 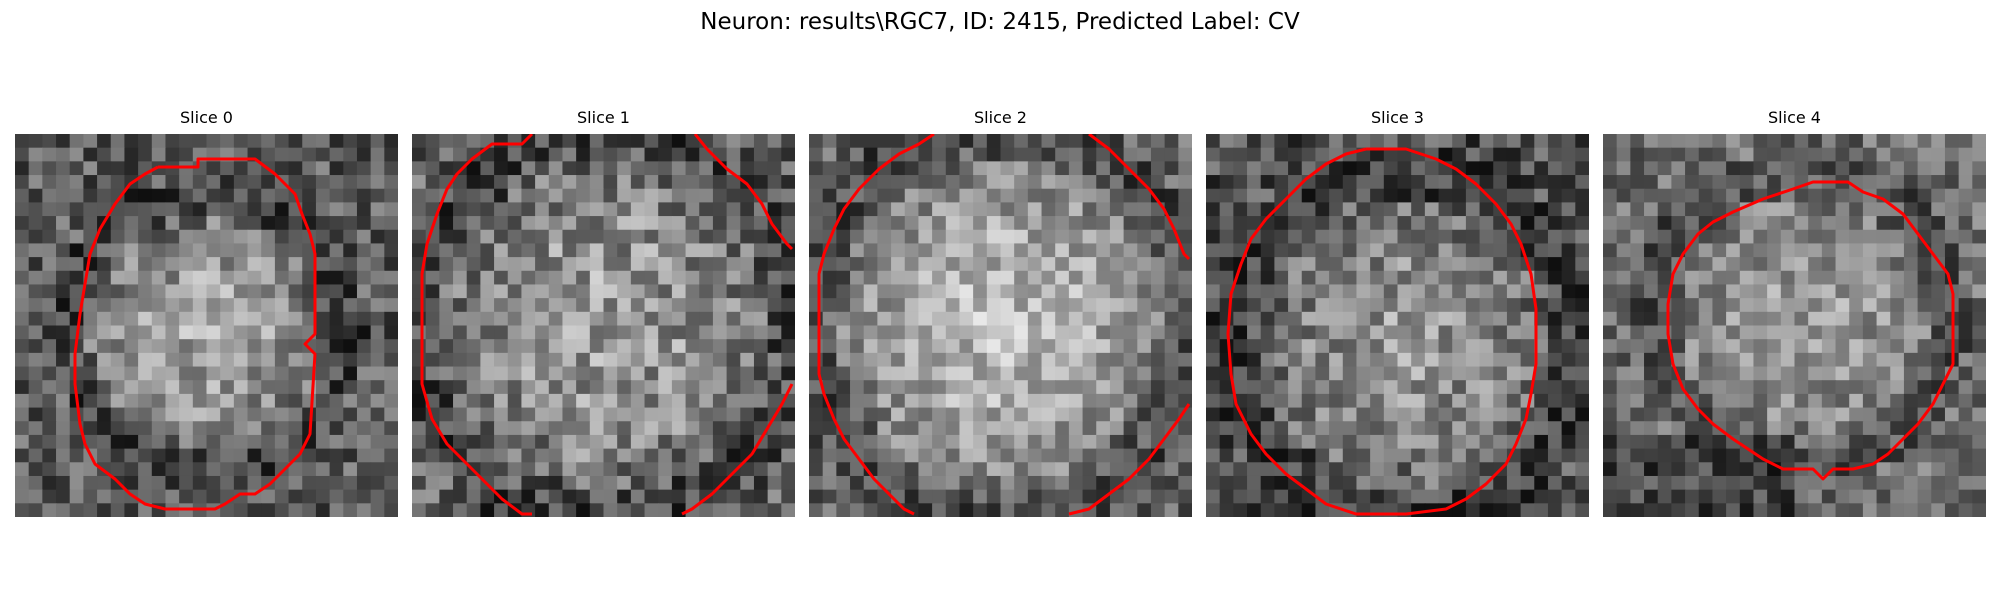 What do you see at coordinates (1397, 117) in the screenshot?
I see `slice-title: Slice 3` at bounding box center [1397, 117].